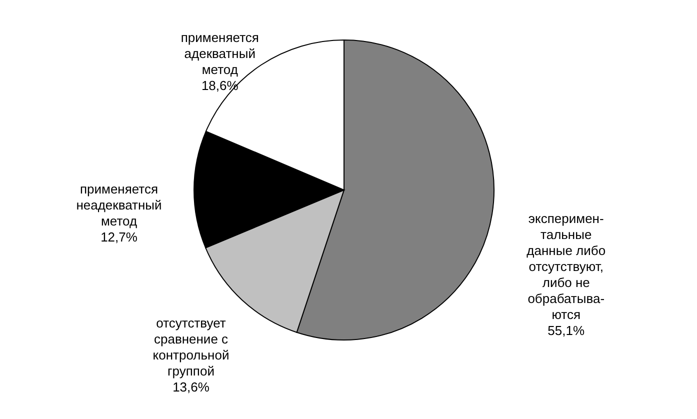 This screenshot has height=419, width=697. Describe the element at coordinates (119, 236) in the screenshot. I see `data-label: 12,7%` at that location.